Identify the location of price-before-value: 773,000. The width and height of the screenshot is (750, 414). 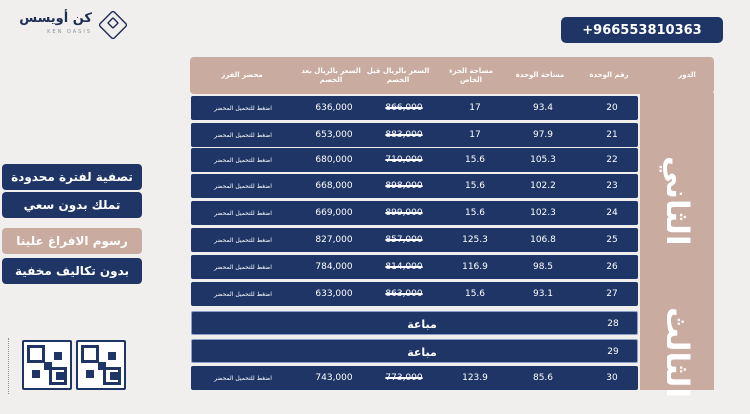
(404, 378).